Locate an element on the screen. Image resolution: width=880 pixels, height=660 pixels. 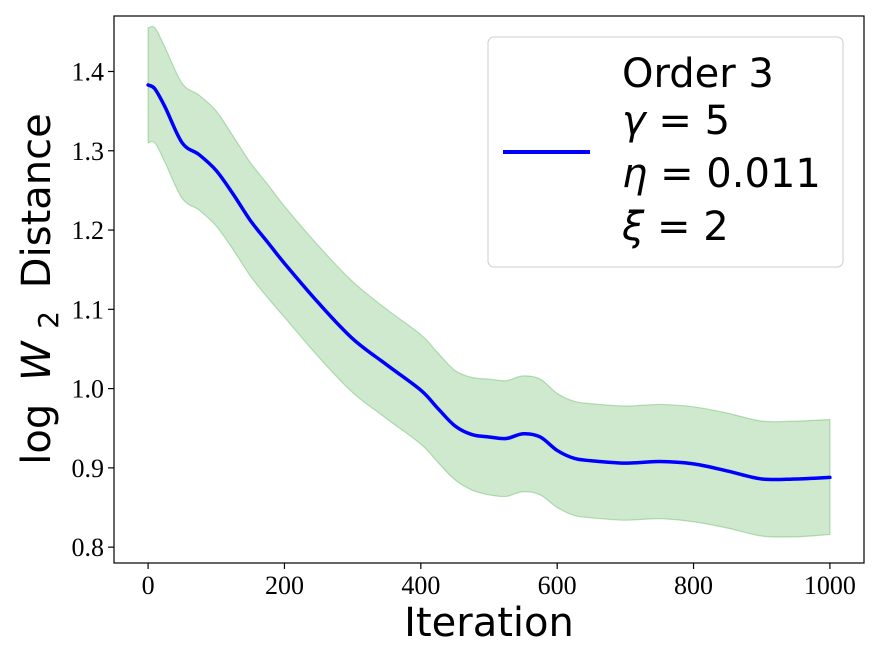
x-tick-label: 0 is located at coordinates (148, 585).